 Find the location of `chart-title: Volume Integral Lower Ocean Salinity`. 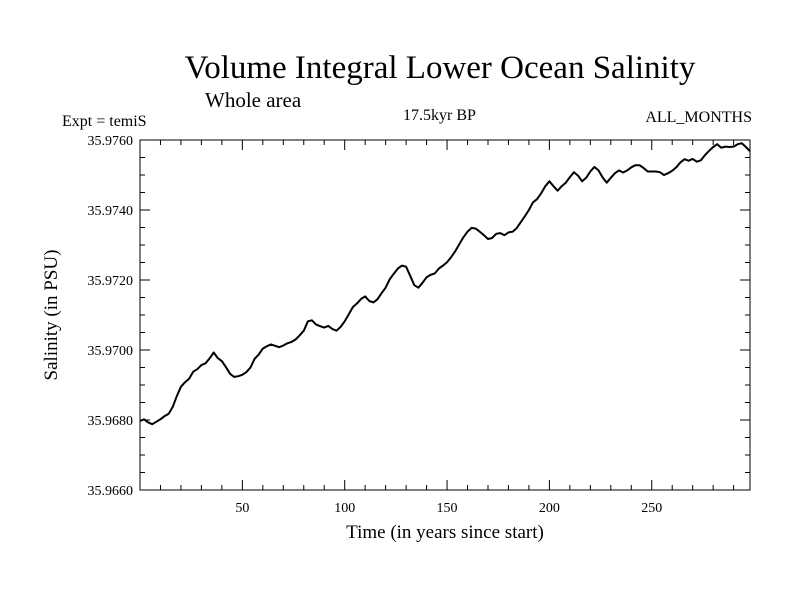

chart-title: Volume Integral Lower Ocean Salinity is located at coordinates (440, 68).